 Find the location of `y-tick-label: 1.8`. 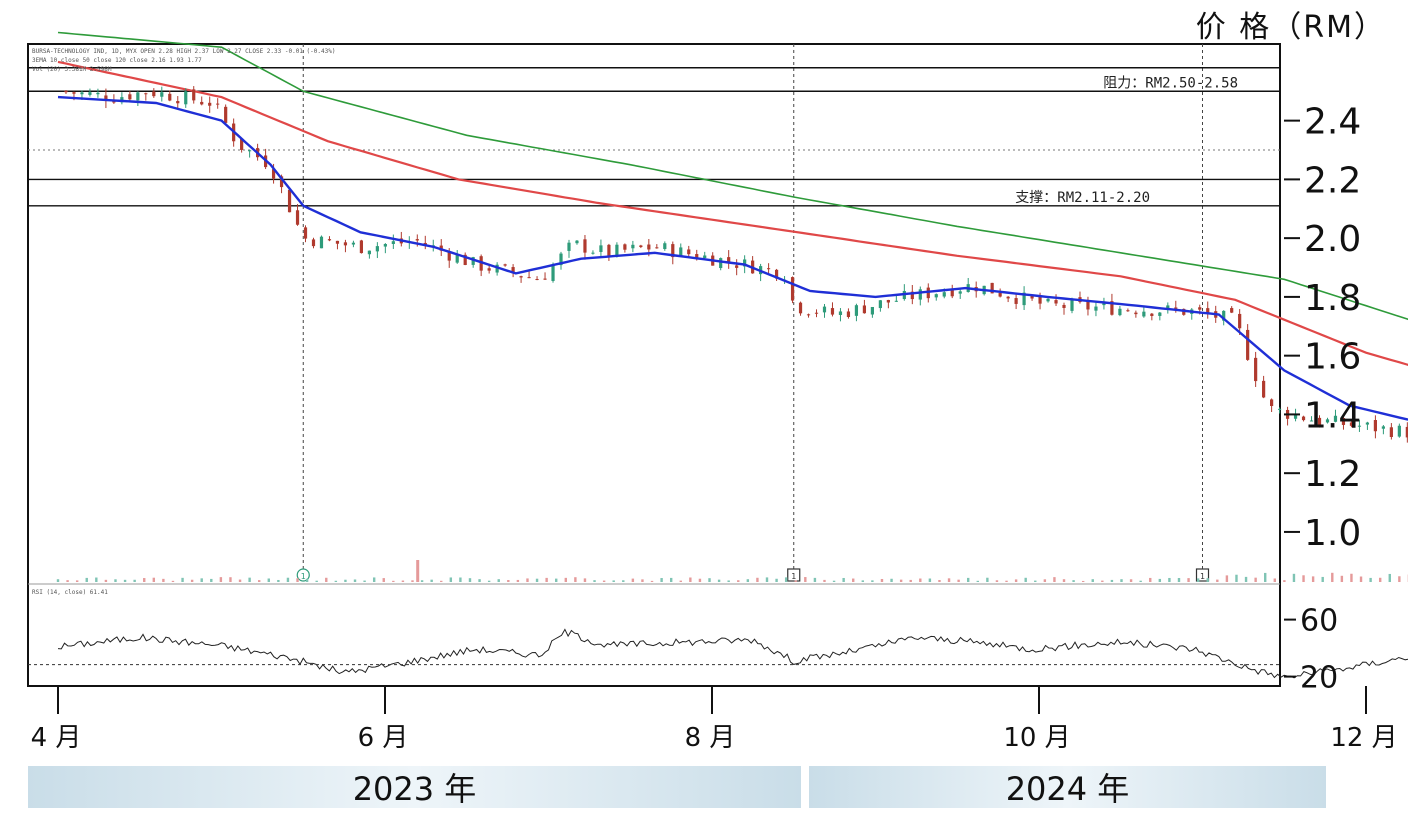

y-tick-label: 1.8 is located at coordinates (1332, 298).